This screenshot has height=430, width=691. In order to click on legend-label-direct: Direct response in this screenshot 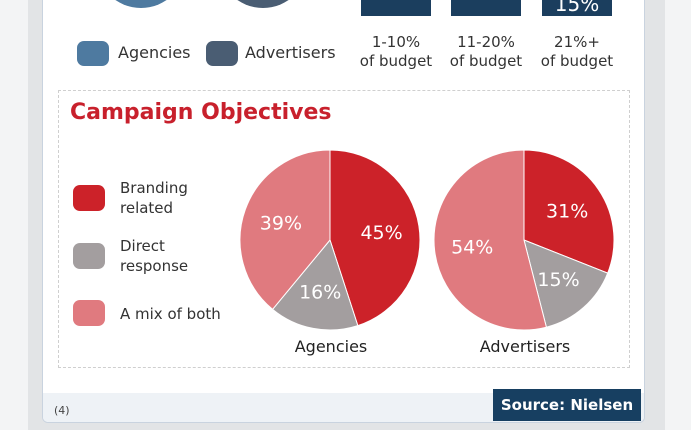, I will do `click(154, 256)`.